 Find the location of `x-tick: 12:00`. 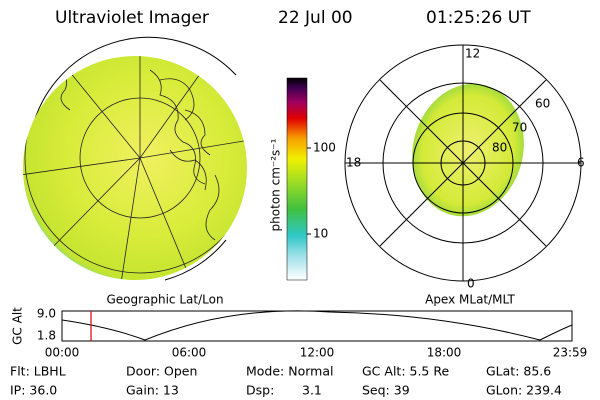

x-tick: 12:00 is located at coordinates (317, 353).